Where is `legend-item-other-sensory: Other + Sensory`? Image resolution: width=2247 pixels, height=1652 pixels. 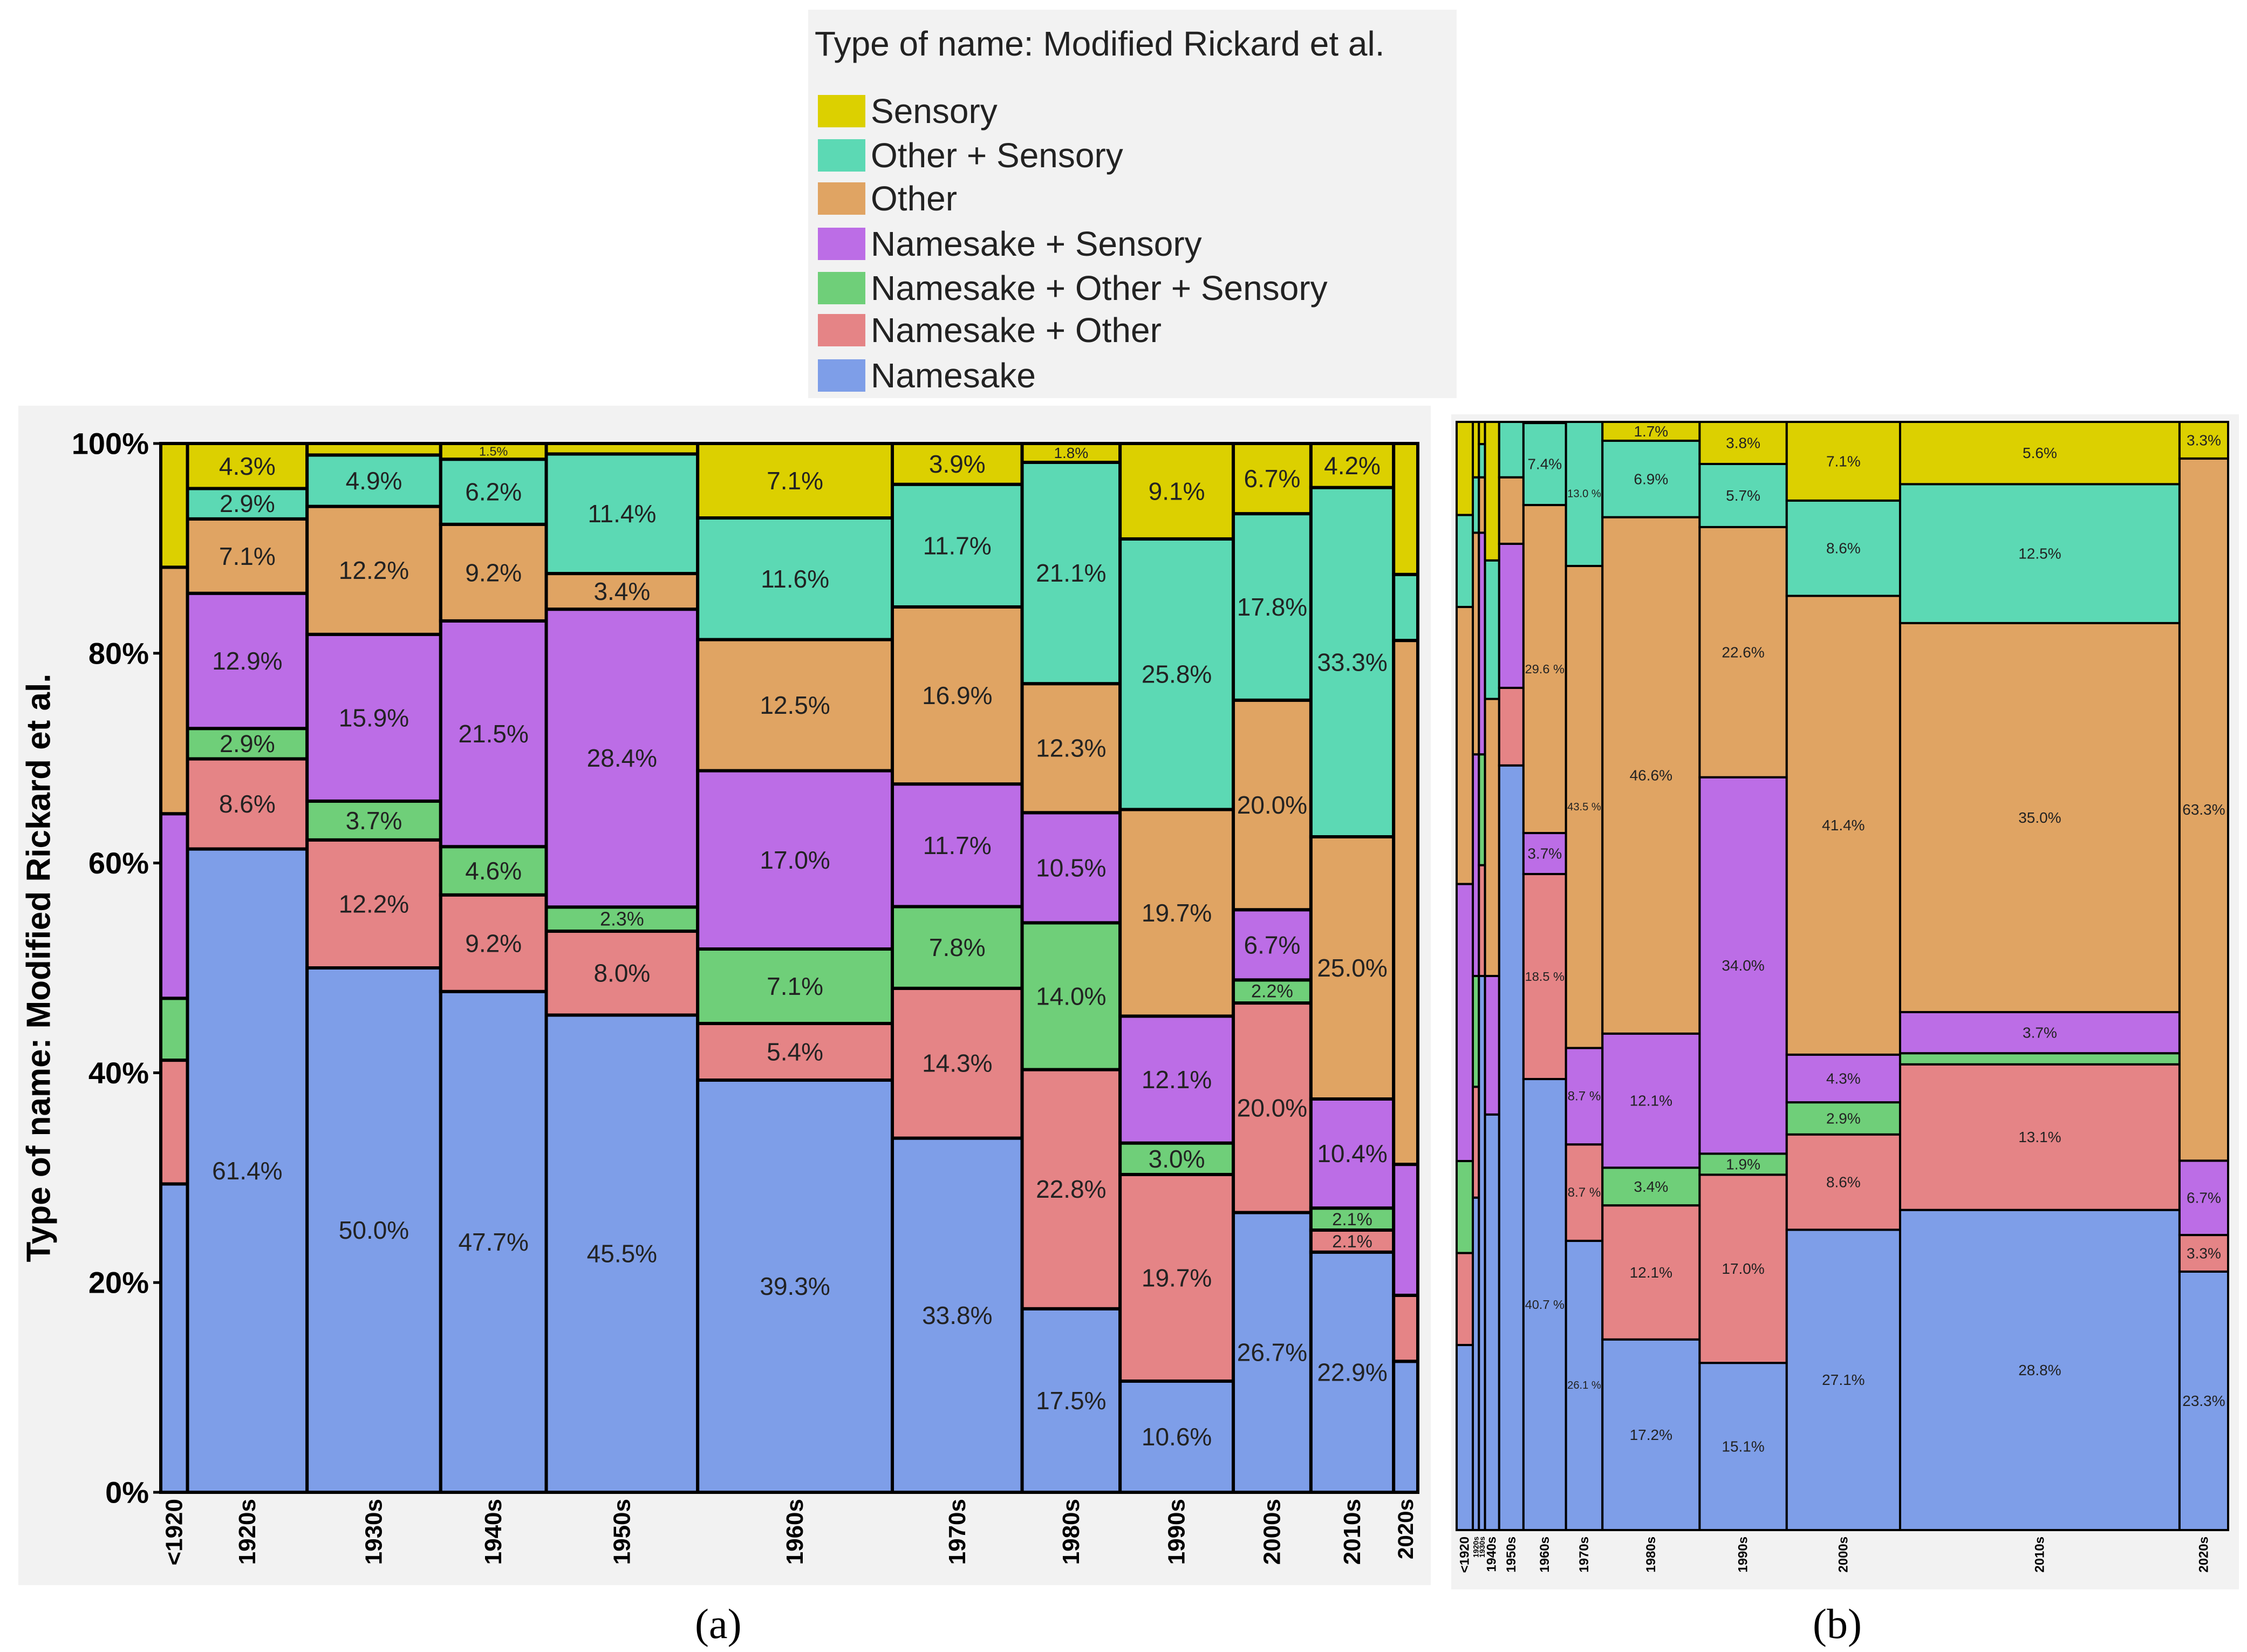 legend-item-other-sensory: Other + Sensory is located at coordinates (970, 155).